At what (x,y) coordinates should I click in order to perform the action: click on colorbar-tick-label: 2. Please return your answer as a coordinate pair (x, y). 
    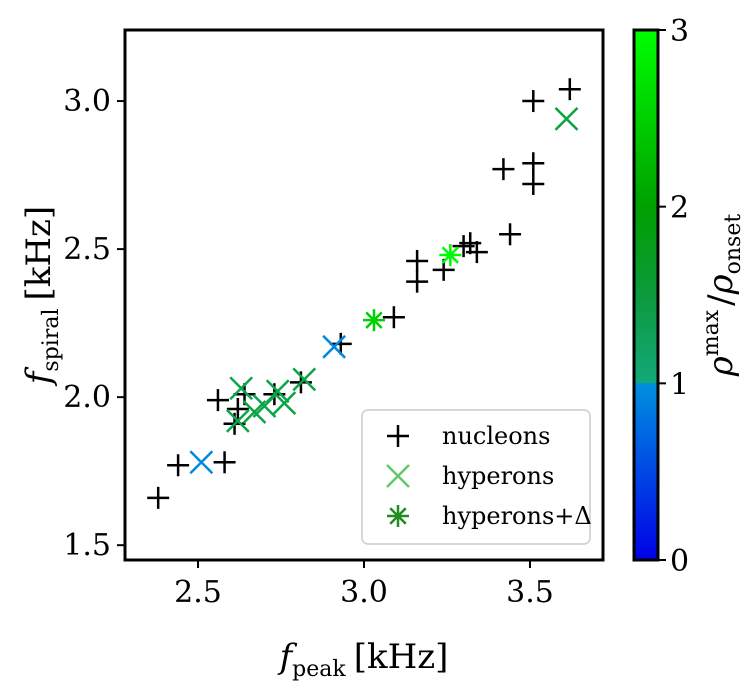
    Looking at the image, I should click on (679, 208).